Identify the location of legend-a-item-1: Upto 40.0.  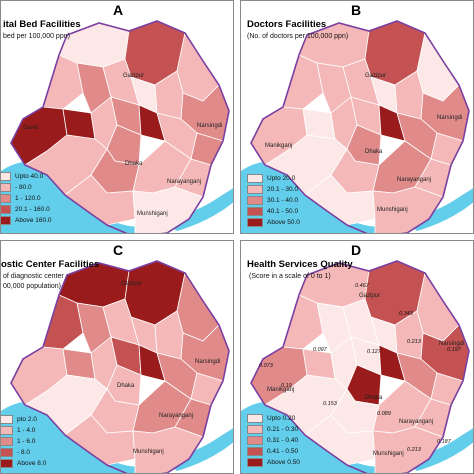
(26, 176).